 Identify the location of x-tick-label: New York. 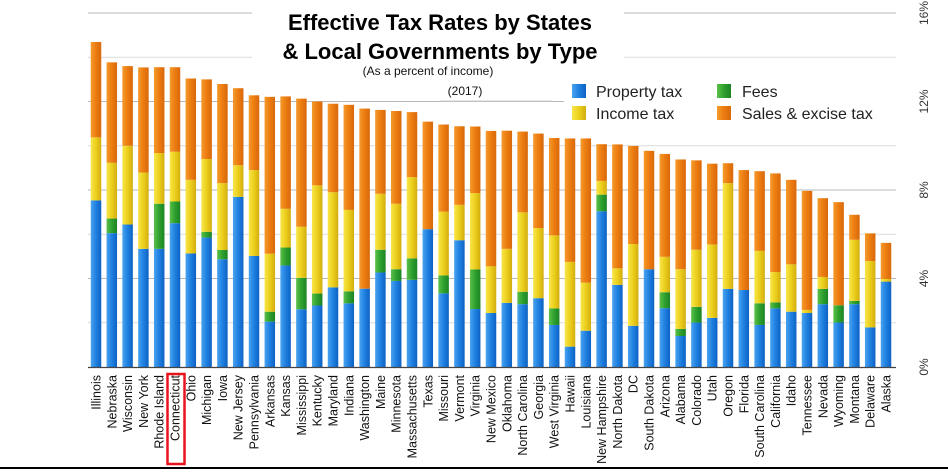
(144, 401).